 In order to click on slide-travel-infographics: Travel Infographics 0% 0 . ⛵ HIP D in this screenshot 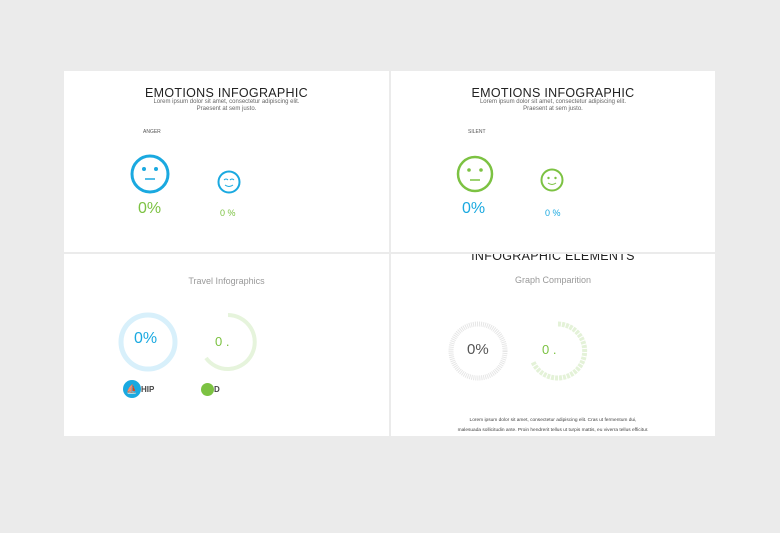, I will do `click(226, 345)`.